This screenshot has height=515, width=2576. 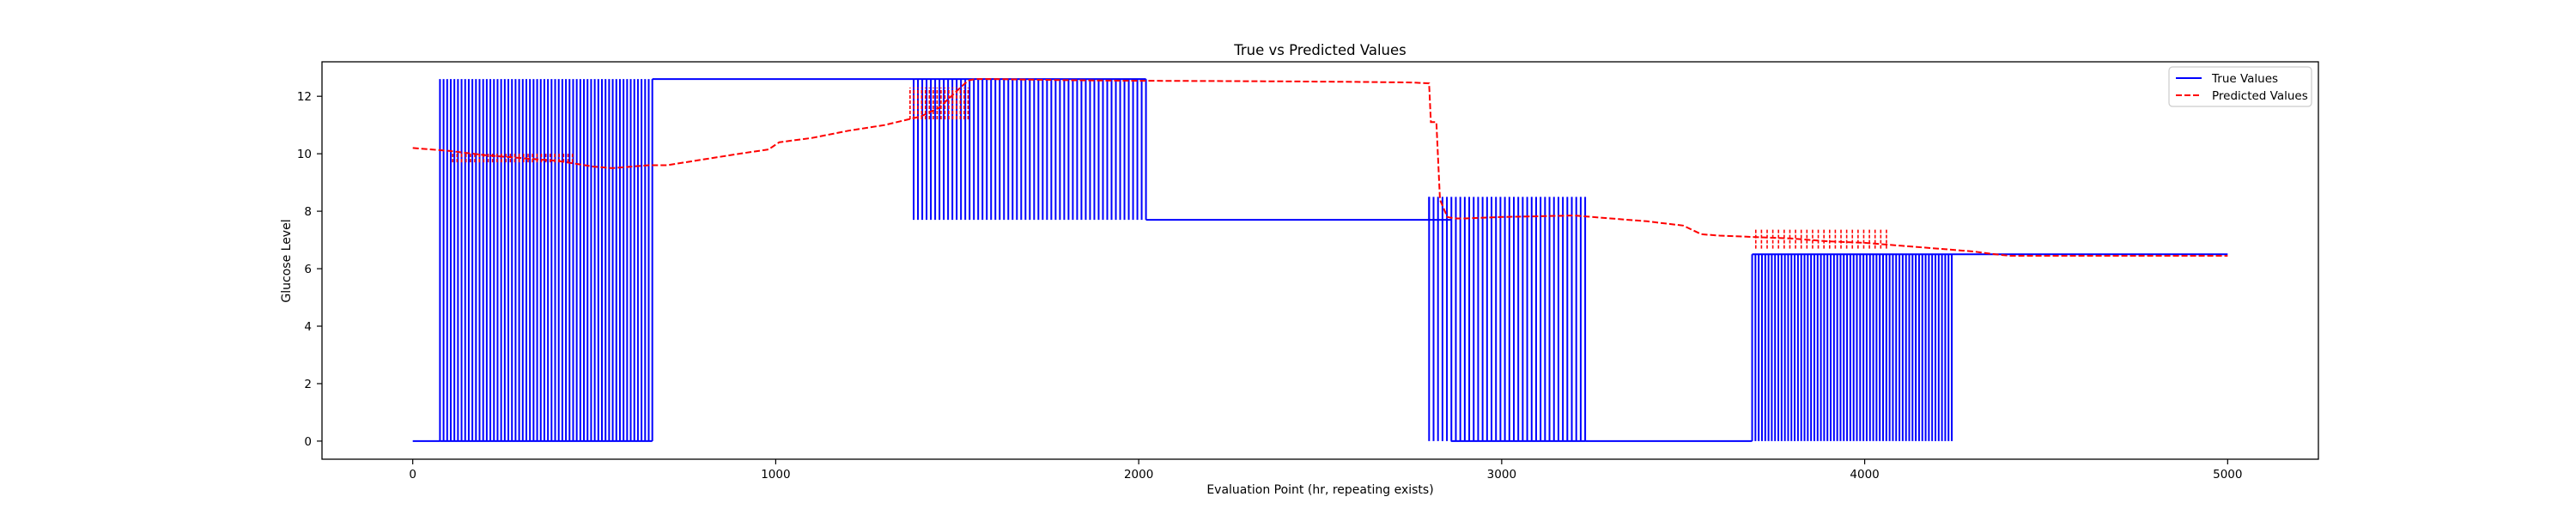 What do you see at coordinates (287, 260) in the screenshot?
I see `y-axis-label: Glucose Level` at bounding box center [287, 260].